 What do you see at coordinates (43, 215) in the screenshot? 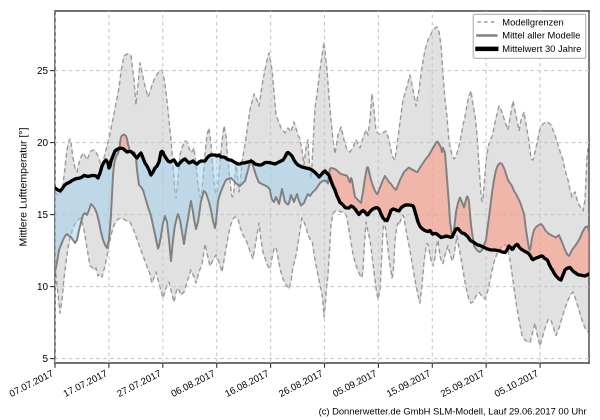
I see `svg-text: 15` at bounding box center [43, 215].